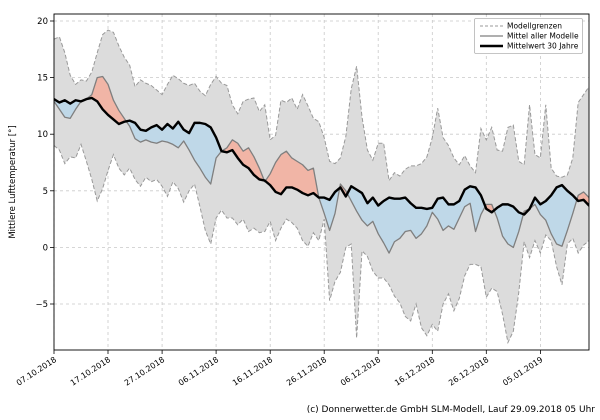 The width and height of the screenshot is (600, 420). Describe the element at coordinates (42, 22) in the screenshot. I see `y-tick-label: 20` at that location.